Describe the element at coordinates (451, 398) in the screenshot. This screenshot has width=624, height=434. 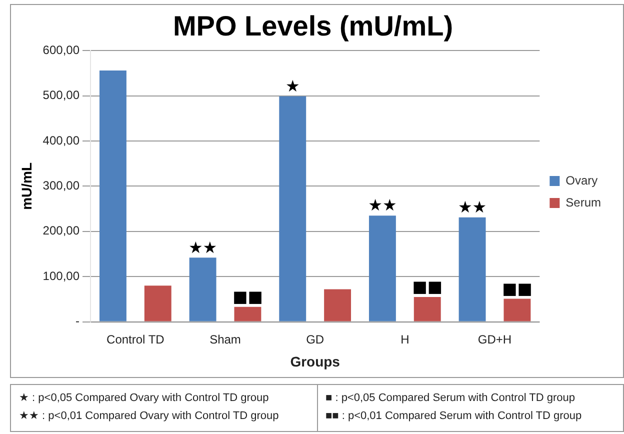
I see `text: ■ : p<0,05 Compared Serum with Control TD group` at that location.